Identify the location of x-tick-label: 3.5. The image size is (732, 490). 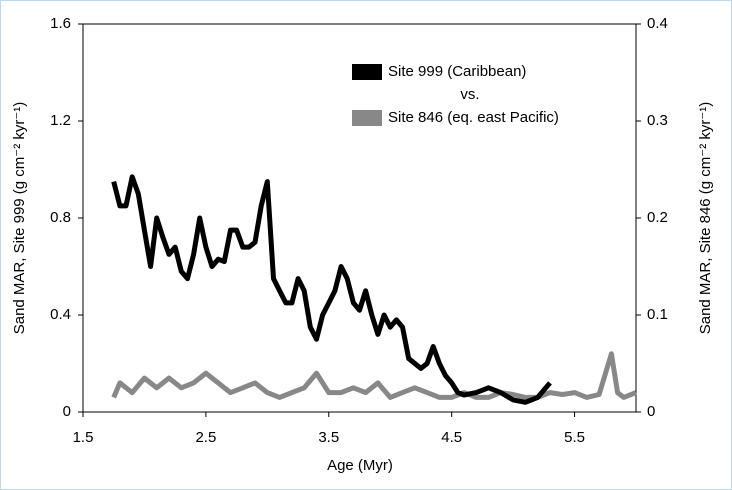
(328, 437).